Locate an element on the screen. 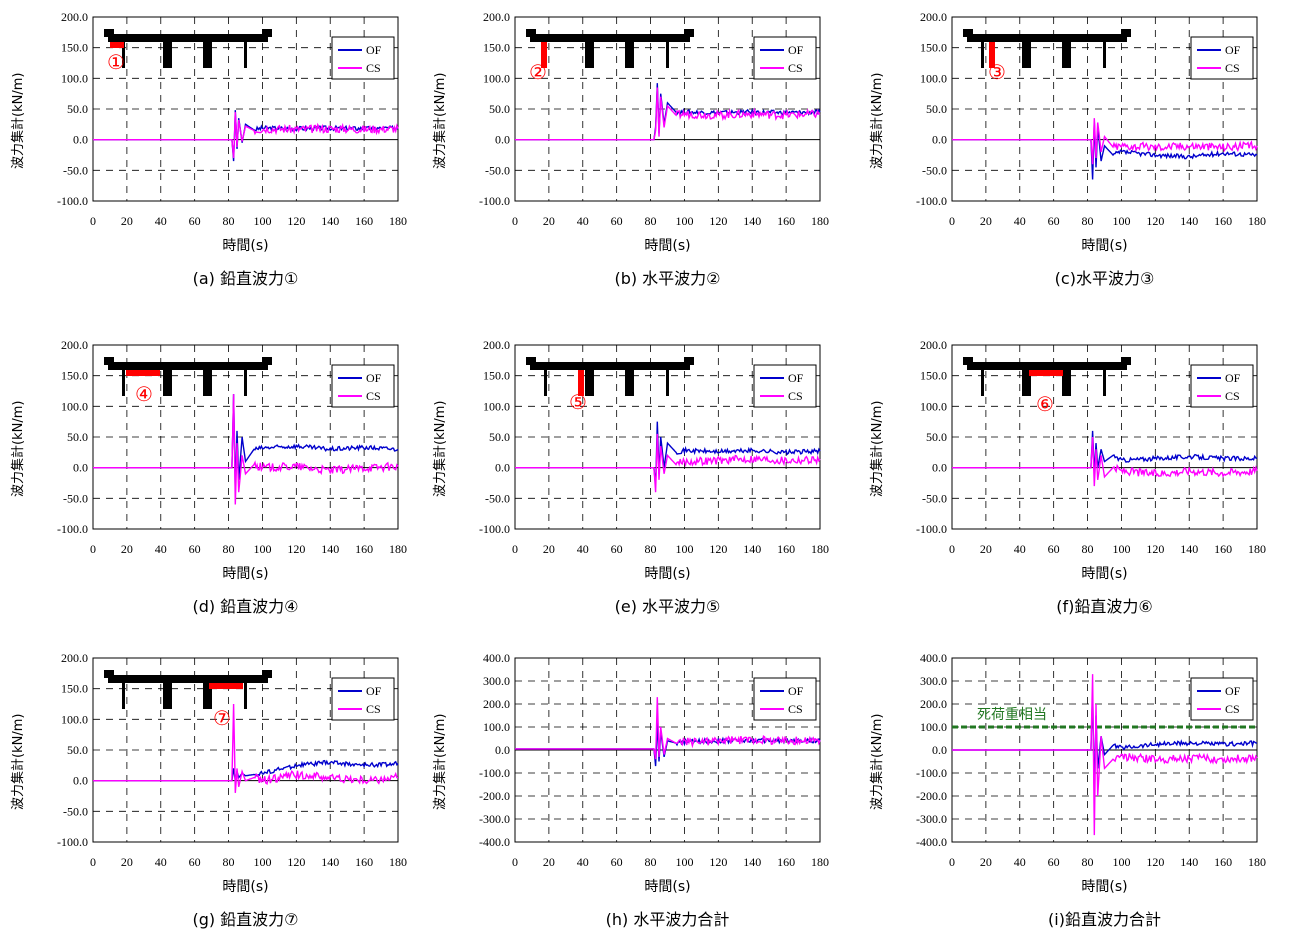 The image size is (1296, 941). panel-caption: (g) 鉛直波力⑦ is located at coordinates (245, 919).